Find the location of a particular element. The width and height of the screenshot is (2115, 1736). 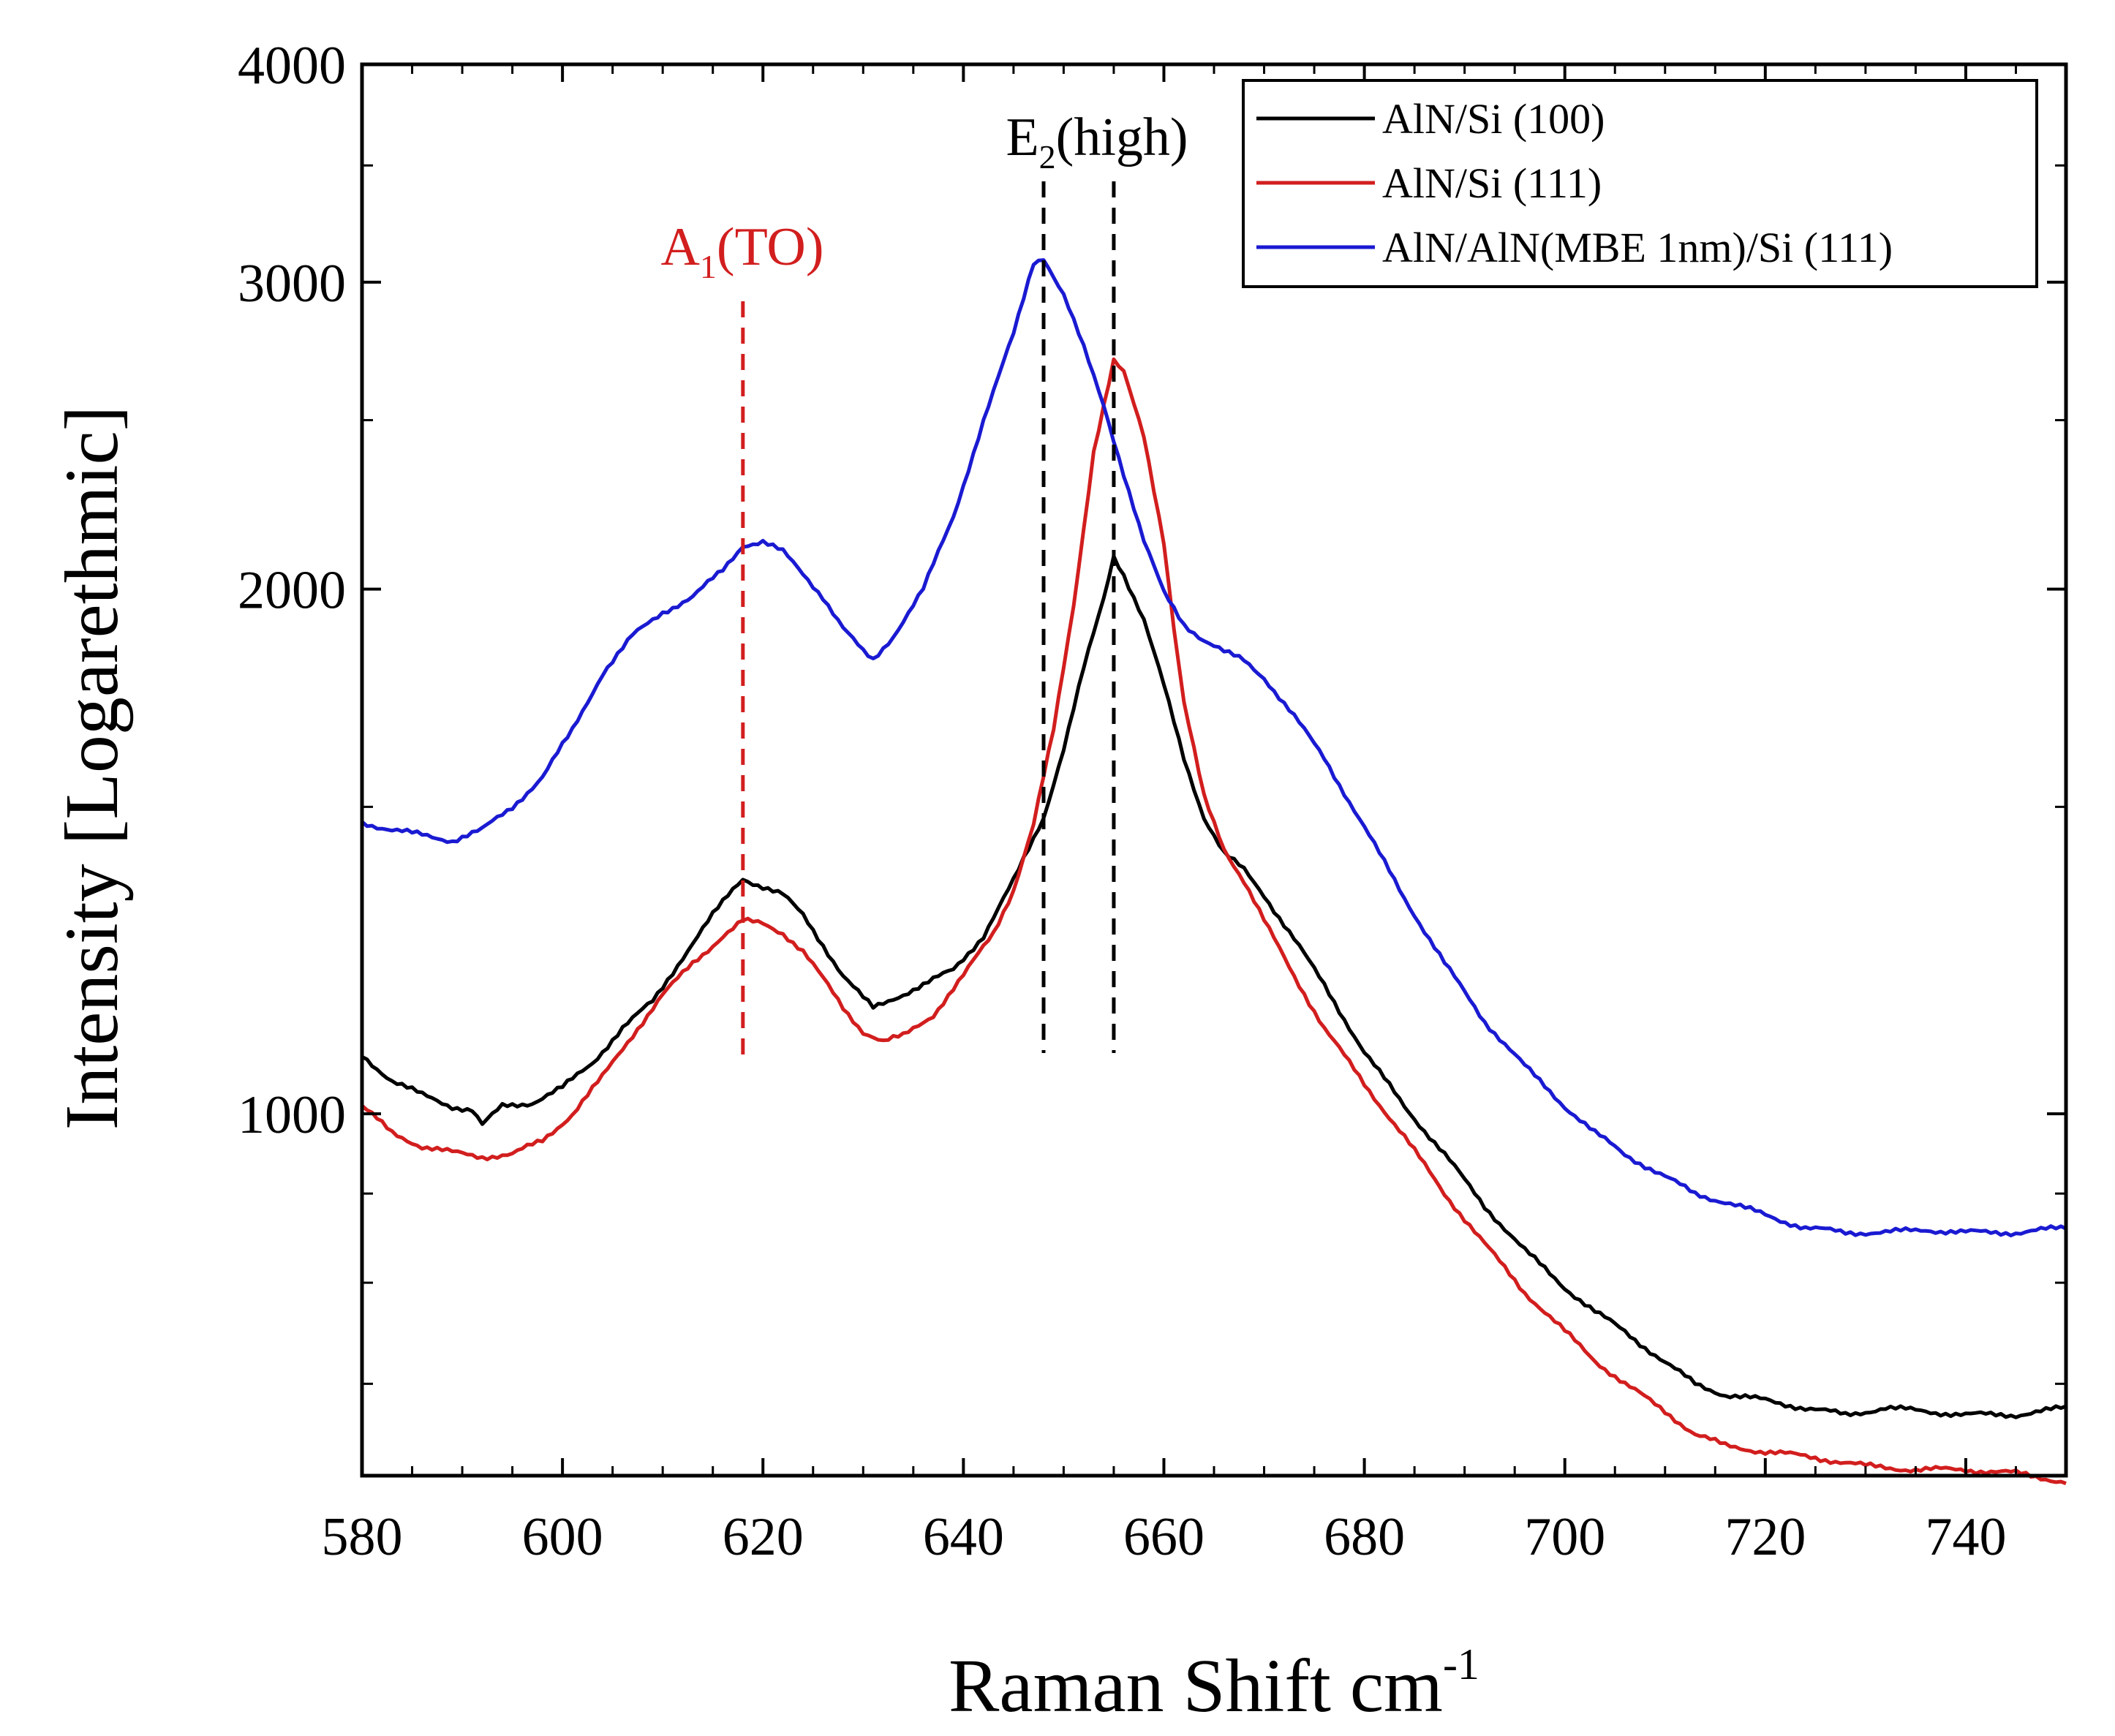

y-tick-label: 3000 is located at coordinates (292, 284).